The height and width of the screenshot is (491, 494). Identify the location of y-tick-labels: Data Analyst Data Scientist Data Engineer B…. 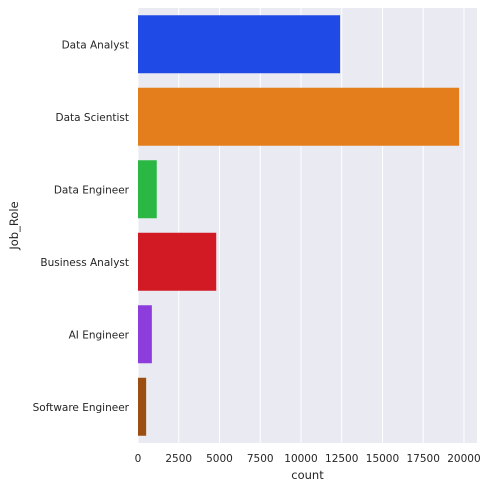
(81, 226).